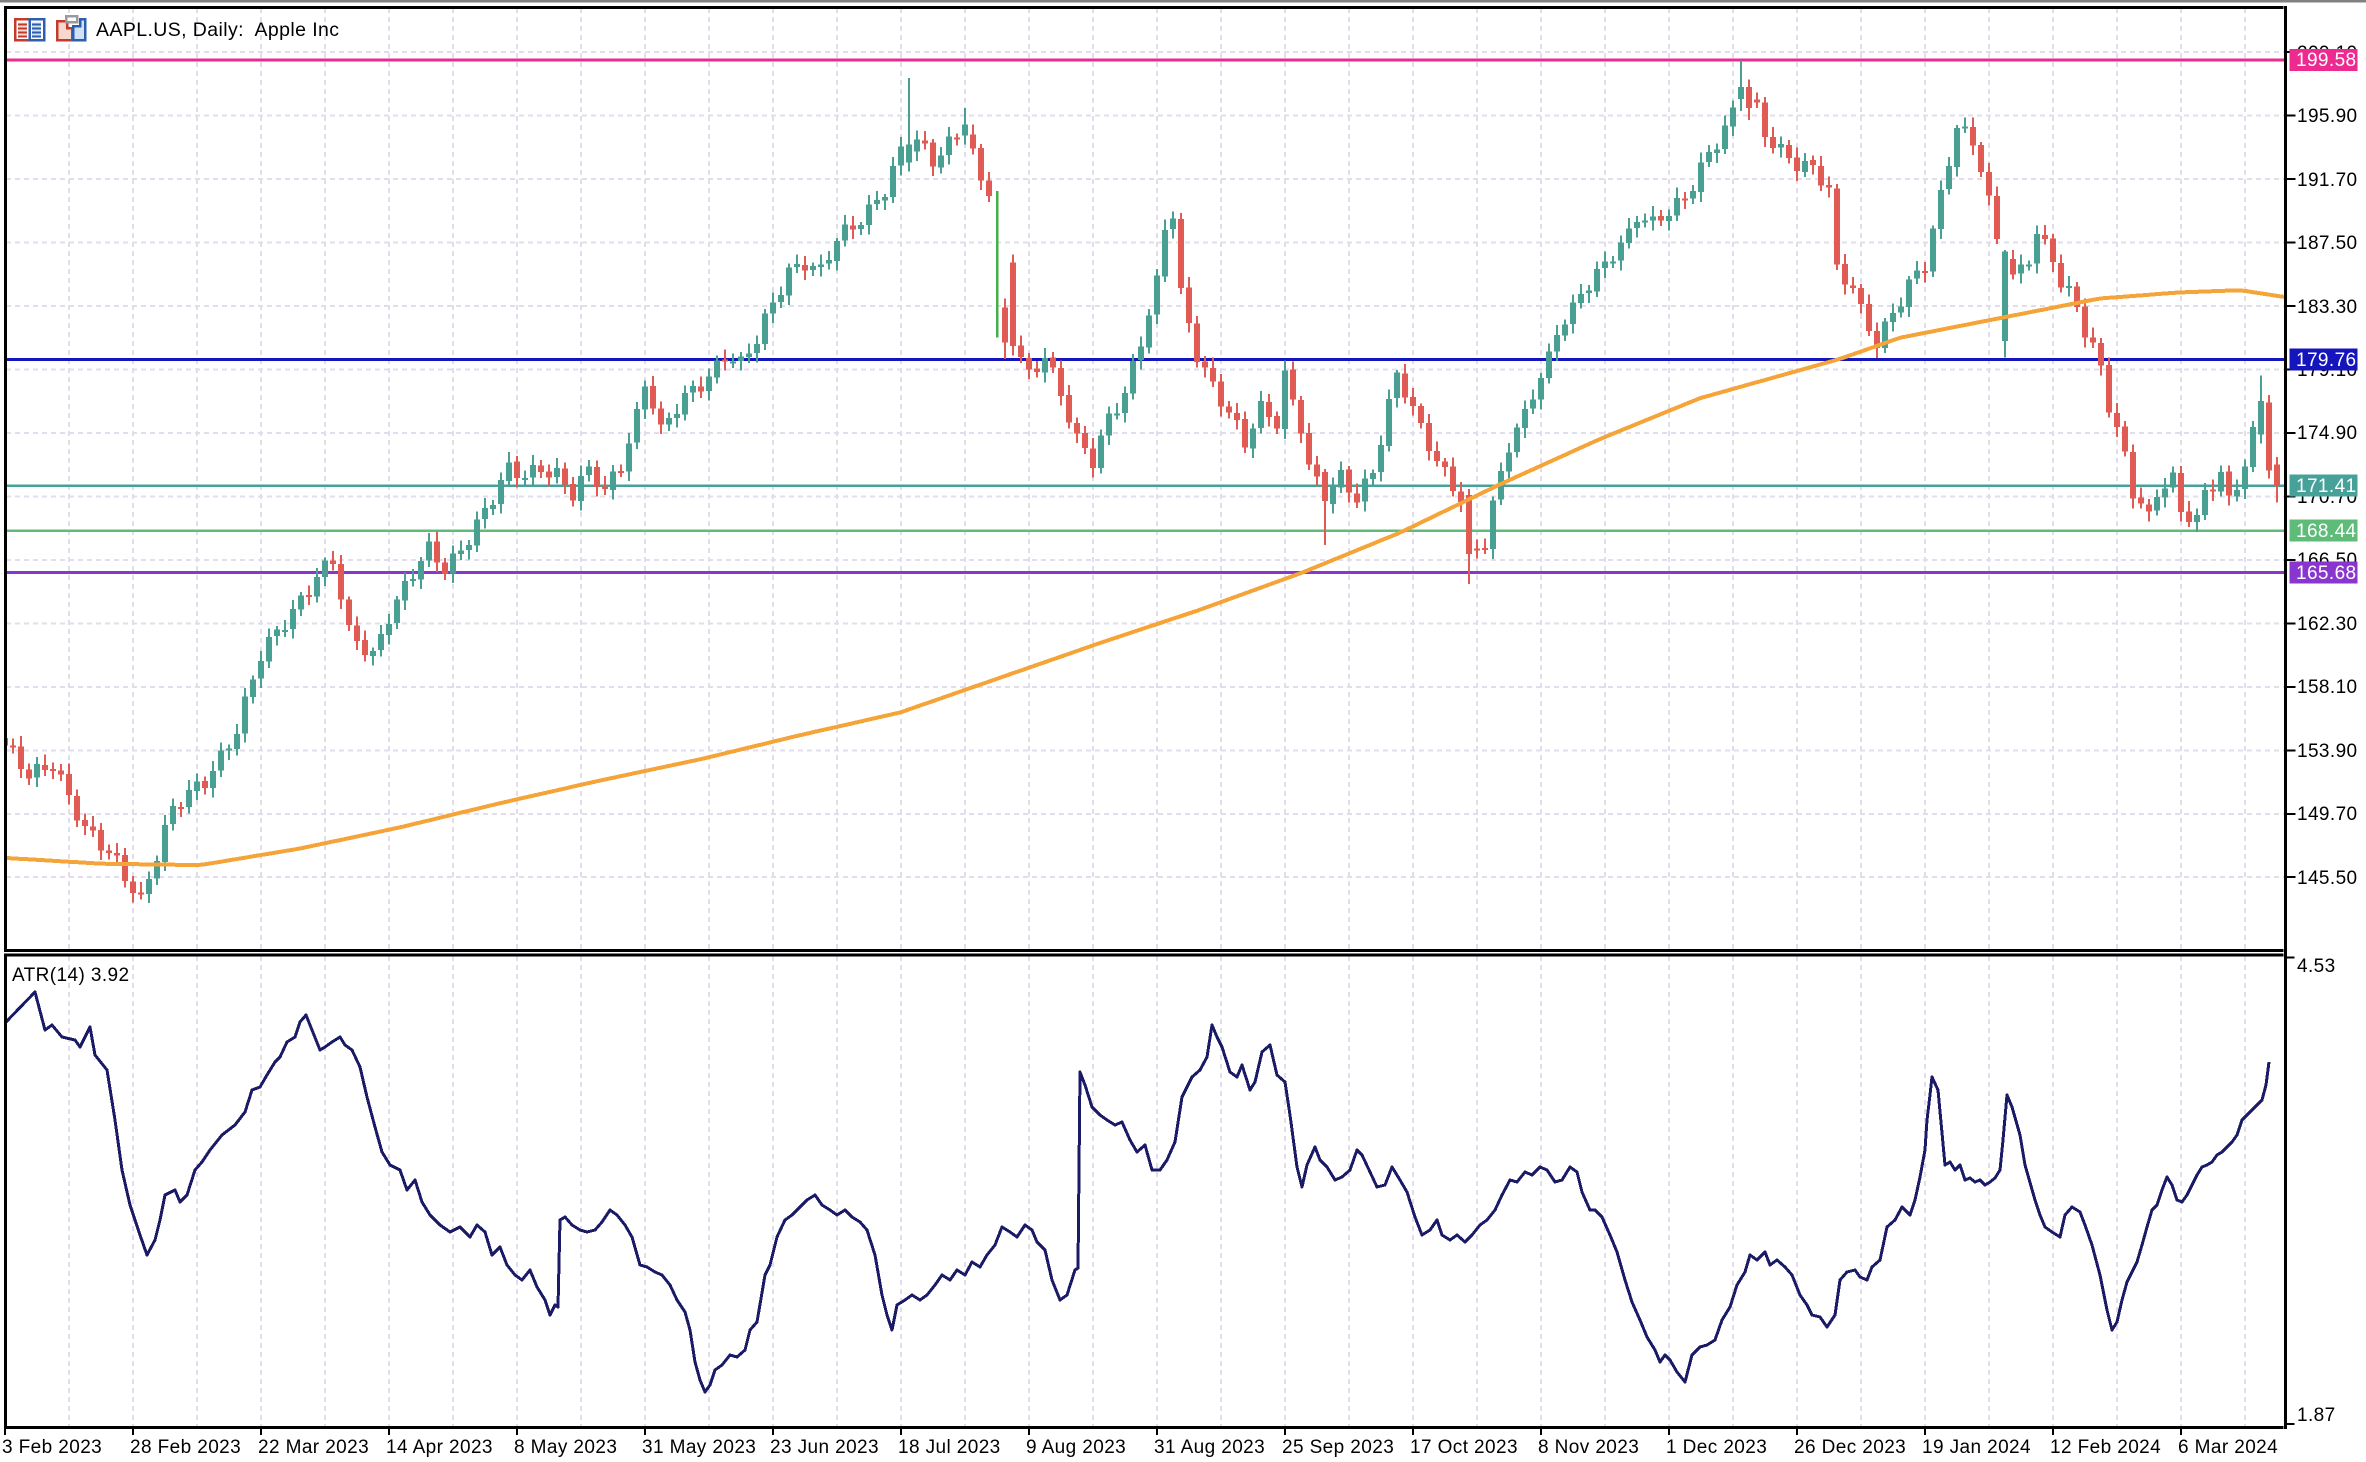  What do you see at coordinates (2316, 1415) in the screenshot?
I see `svg-text: 1.87` at bounding box center [2316, 1415].